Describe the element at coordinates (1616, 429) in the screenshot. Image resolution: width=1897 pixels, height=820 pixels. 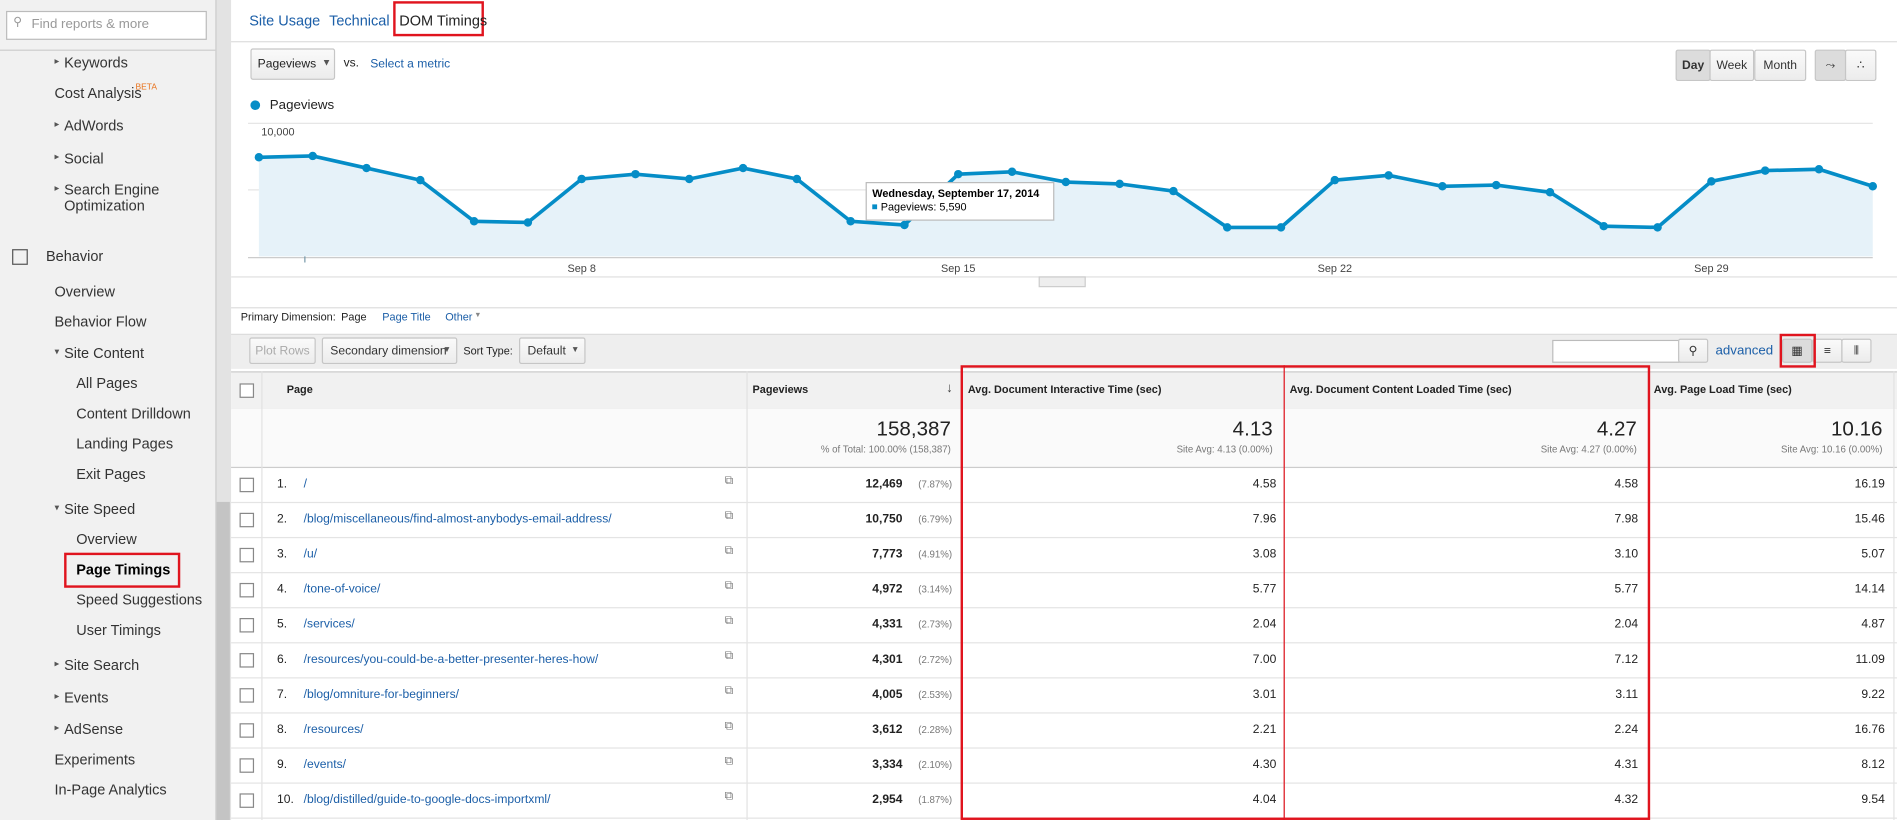
I see `total-value: 4.27` at that location.